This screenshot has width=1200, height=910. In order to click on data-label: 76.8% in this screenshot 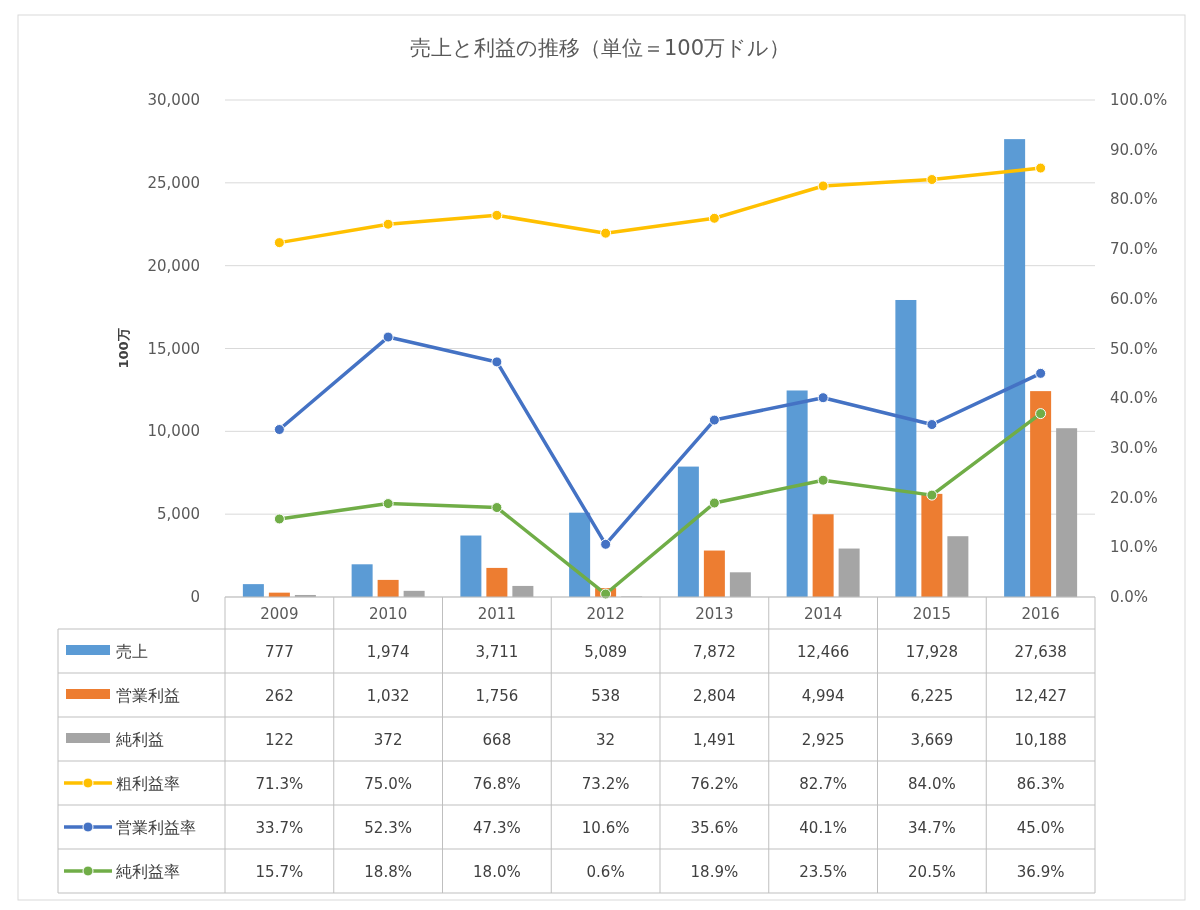, I will do `click(497, 784)`.